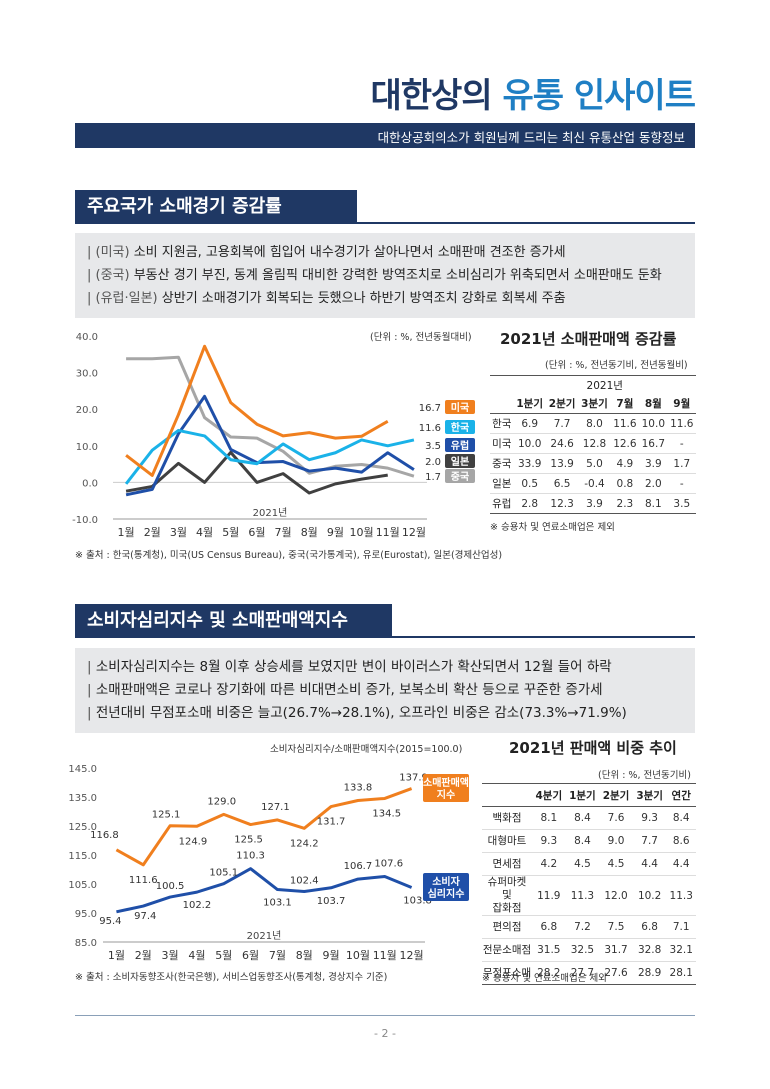 This screenshot has height=1089, width=770. What do you see at coordinates (549, 950) in the screenshot?
I see `table-cell: 31.5` at bounding box center [549, 950].